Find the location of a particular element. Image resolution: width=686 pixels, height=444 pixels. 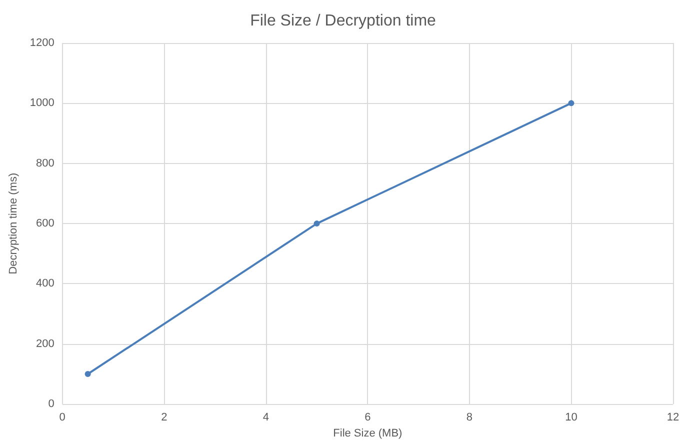

y-tick-label: 400 is located at coordinates (45, 284).